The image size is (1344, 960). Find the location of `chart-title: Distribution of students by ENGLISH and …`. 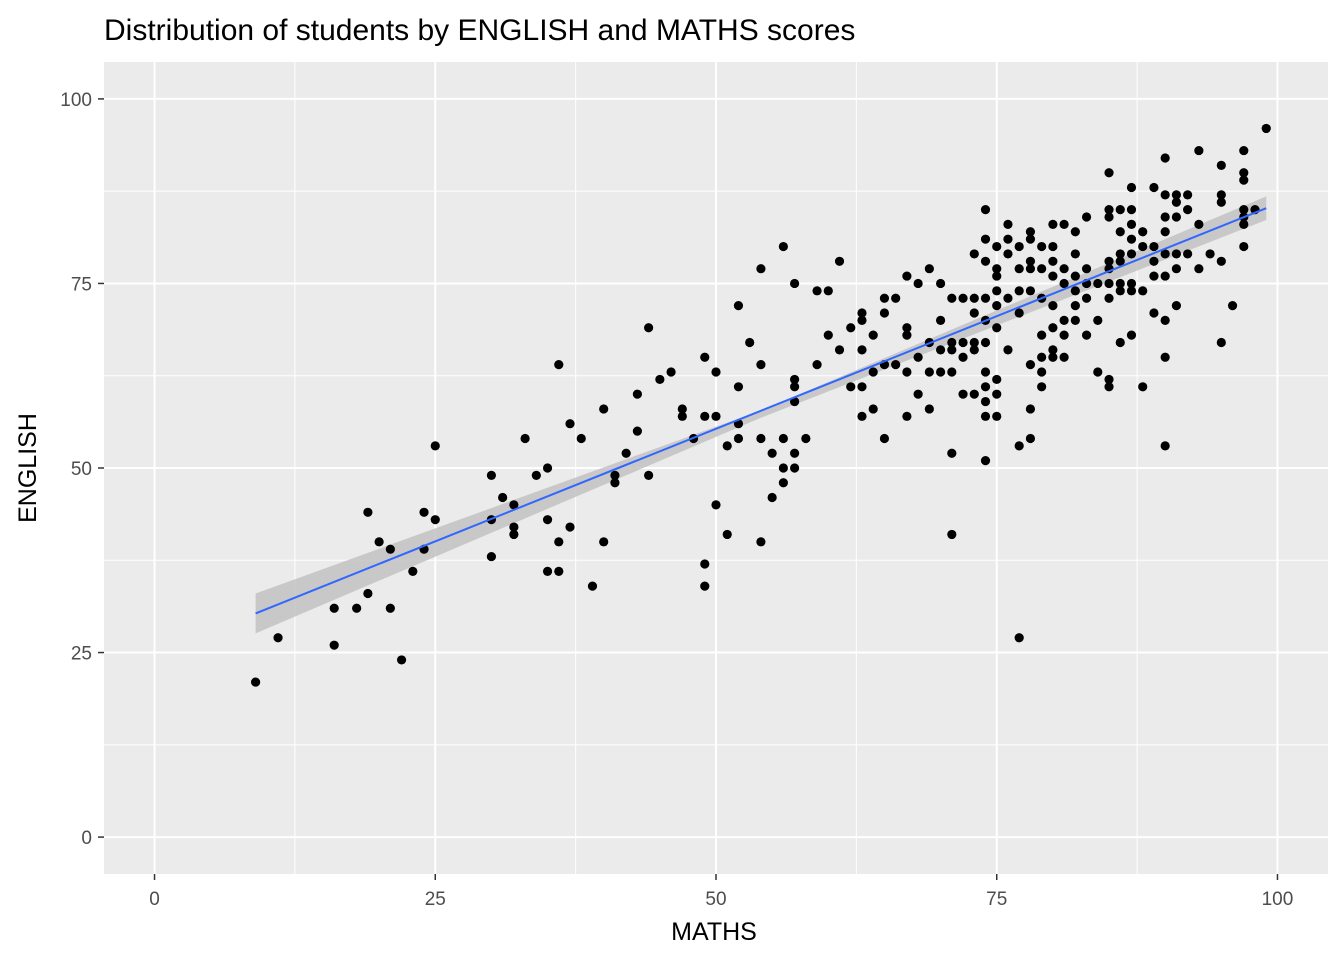

chart-title: Distribution of students by ENGLISH and … is located at coordinates (479, 30).